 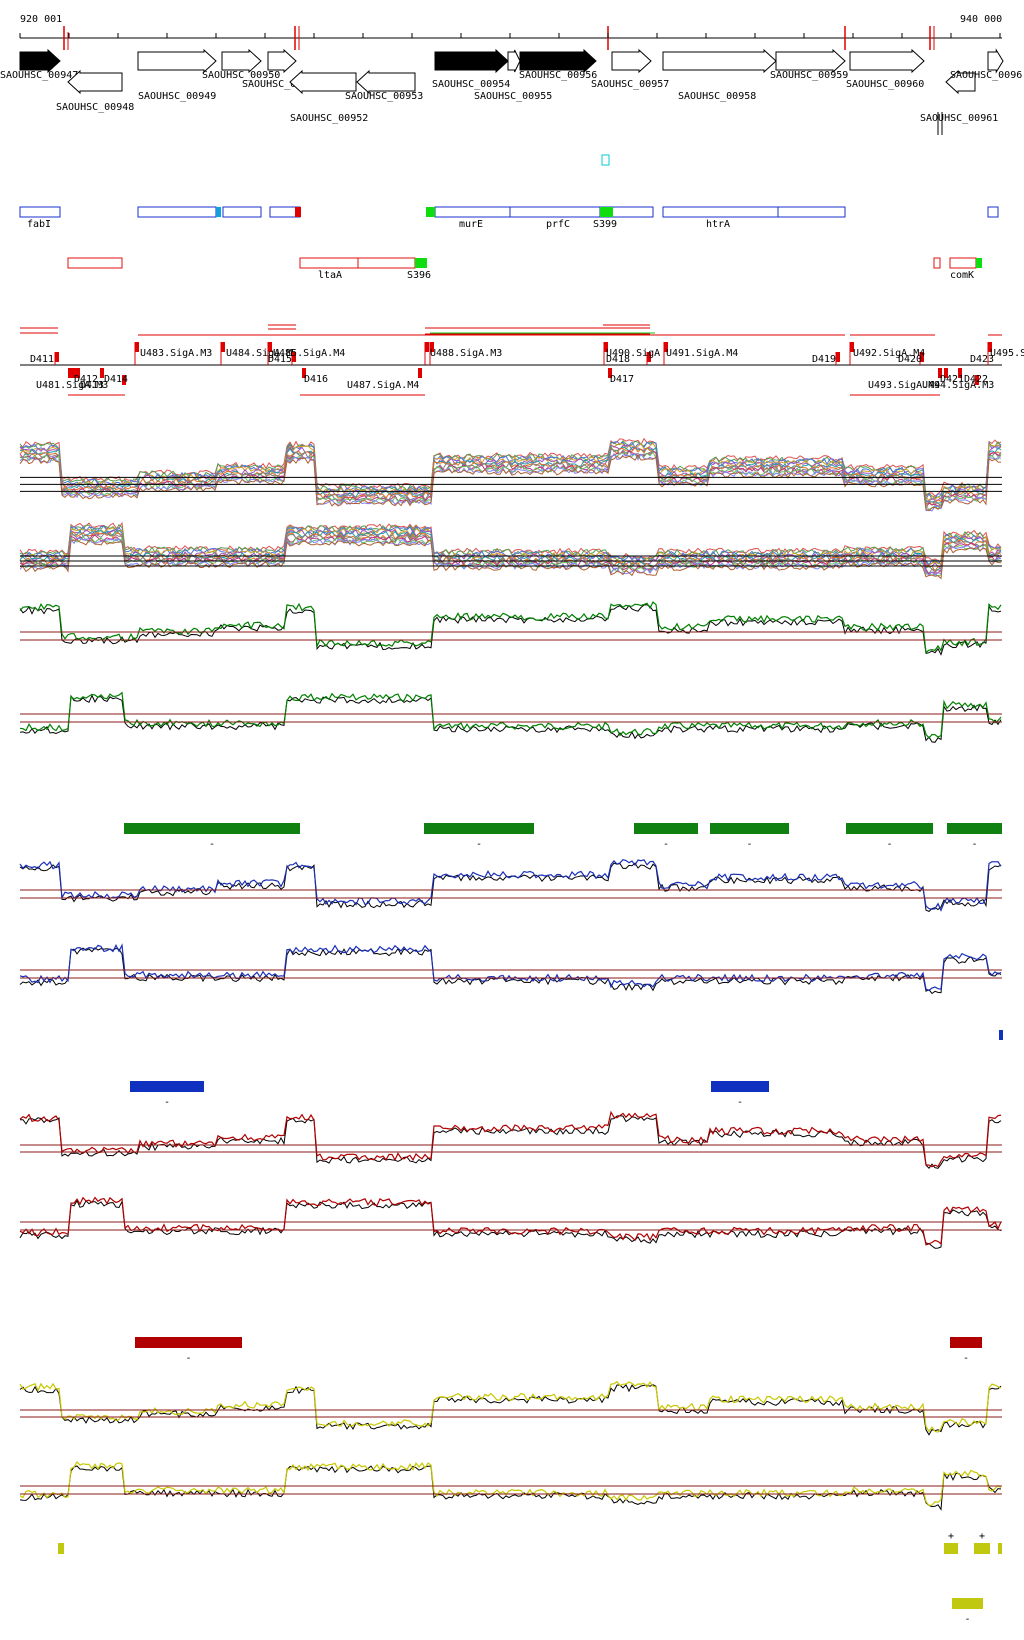 What do you see at coordinates (39, 224) in the screenshot?
I see `forward-feature-label: fabI` at bounding box center [39, 224].